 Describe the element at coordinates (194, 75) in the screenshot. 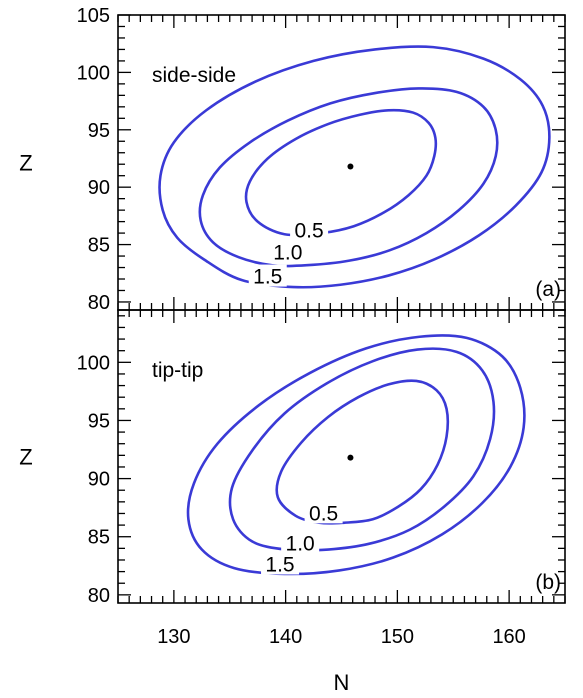

I see `panel-annotation: side-side` at that location.